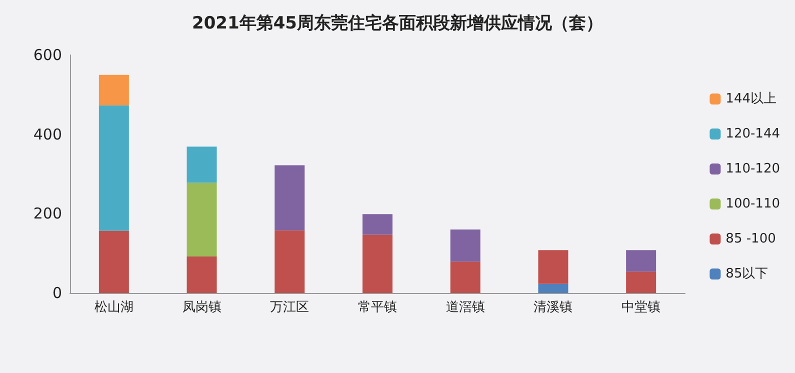  What do you see at coordinates (751, 99) in the screenshot?
I see `legend-label: 144以上` at bounding box center [751, 99].